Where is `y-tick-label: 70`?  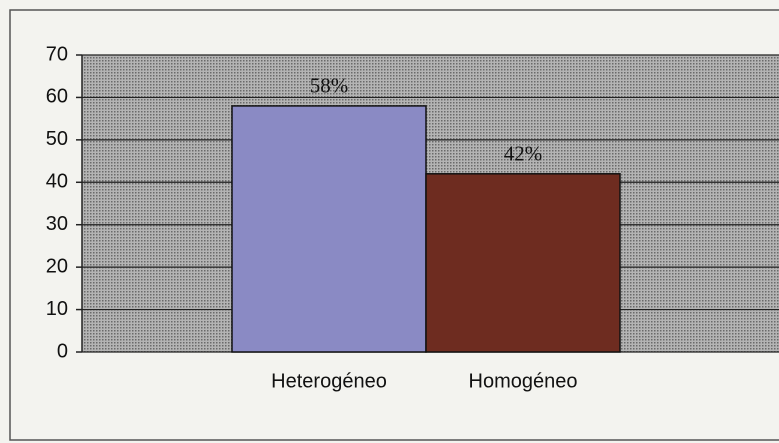 y-tick-label: 70 is located at coordinates (57, 54).